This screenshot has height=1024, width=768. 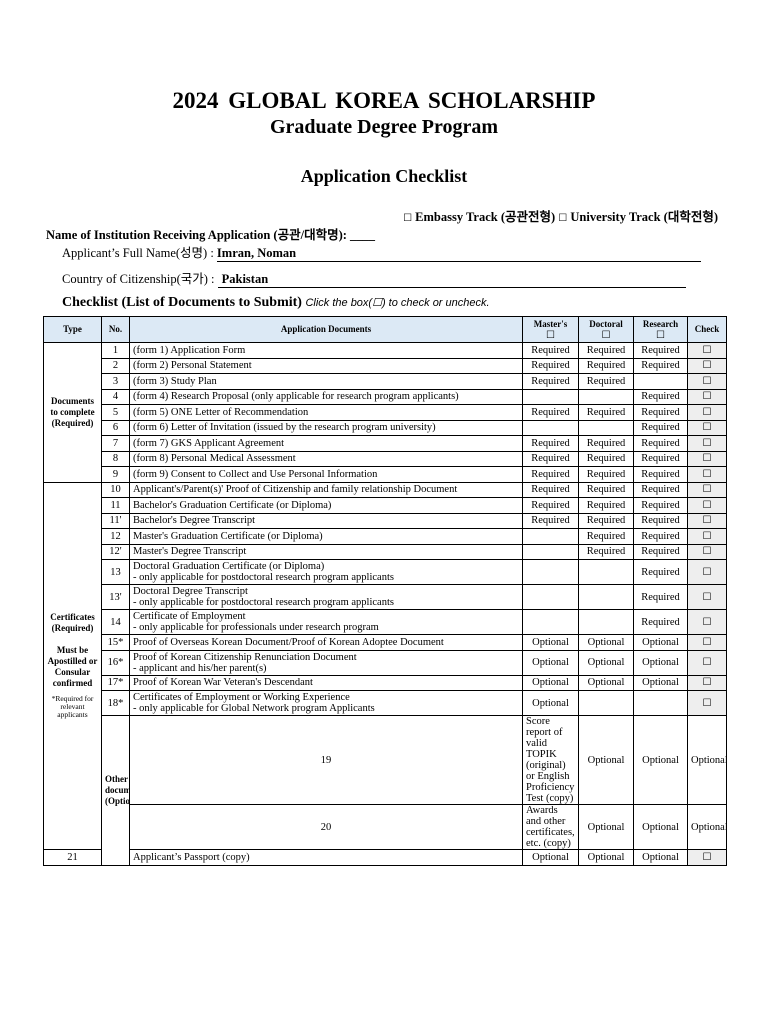 What do you see at coordinates (707, 329) in the screenshot?
I see `header-check: Check` at bounding box center [707, 329].